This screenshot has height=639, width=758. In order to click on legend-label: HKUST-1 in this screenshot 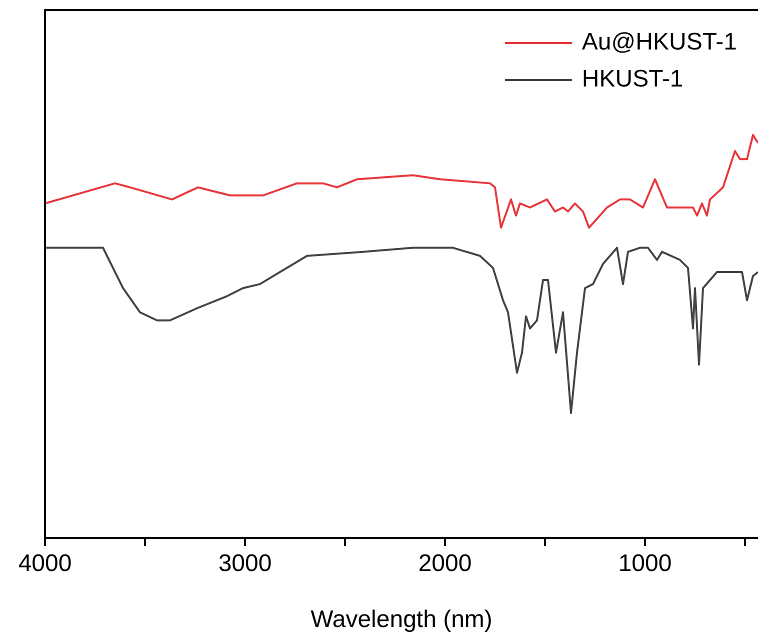, I will do `click(633, 79)`.